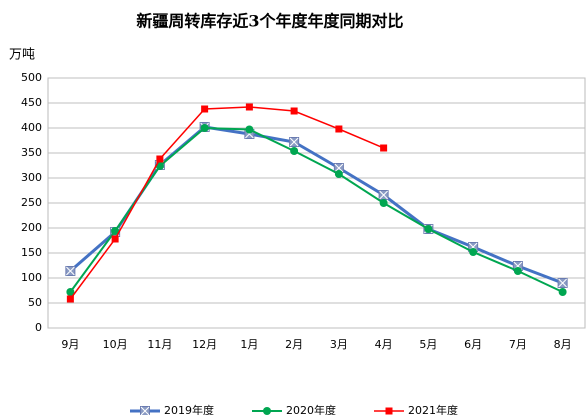 Image resolution: width=588 pixels, height=419 pixels. Describe the element at coordinates (31, 202) in the screenshot. I see `y-tick-label: 250` at that location.